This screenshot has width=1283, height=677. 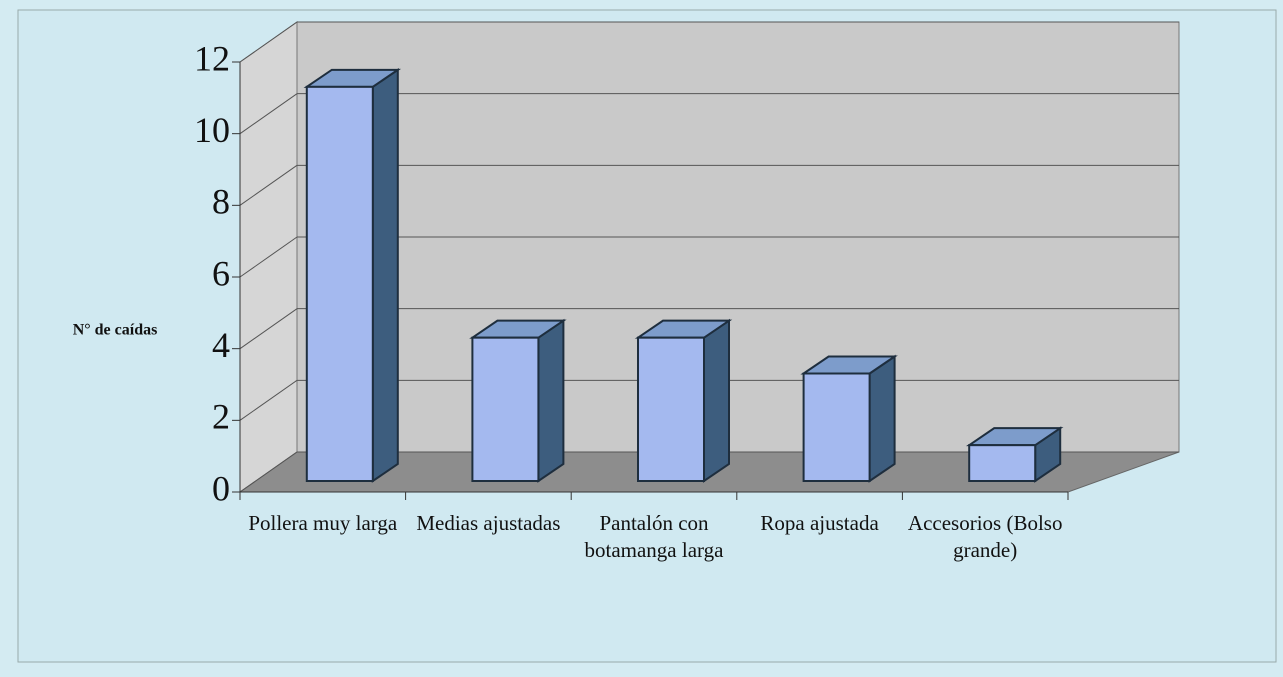 I want to click on x-tick-label: Accesorios (Bolso grande), so click(x=985, y=536).